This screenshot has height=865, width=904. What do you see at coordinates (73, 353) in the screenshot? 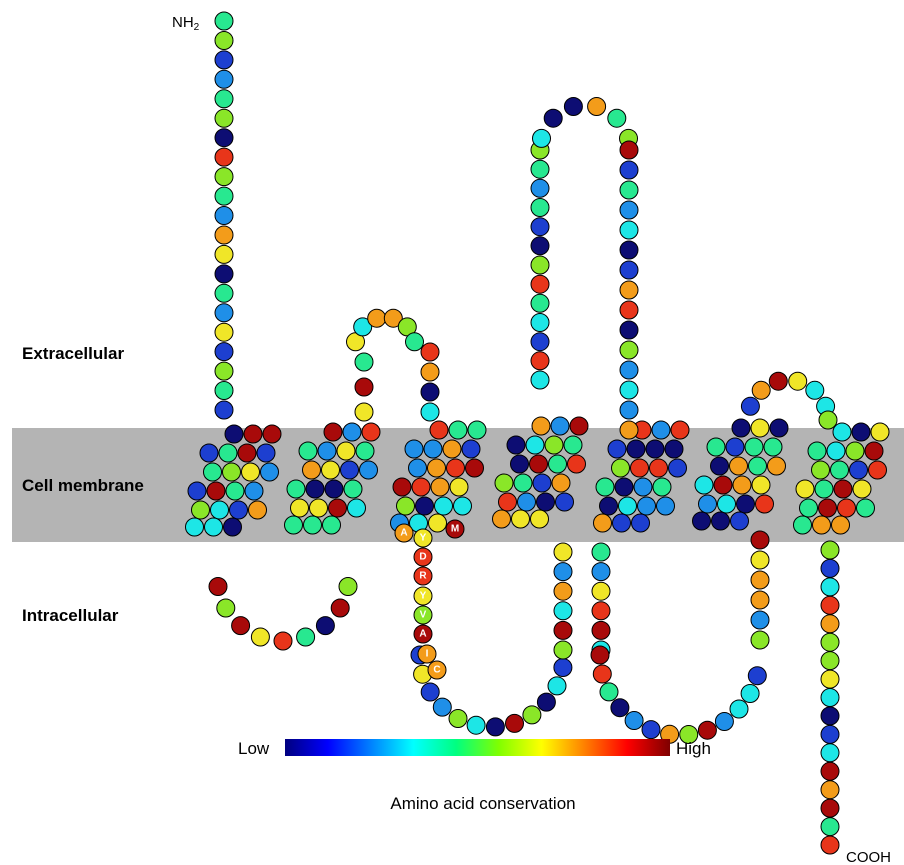
I see `extracellular-label: Extracellular` at bounding box center [73, 353].